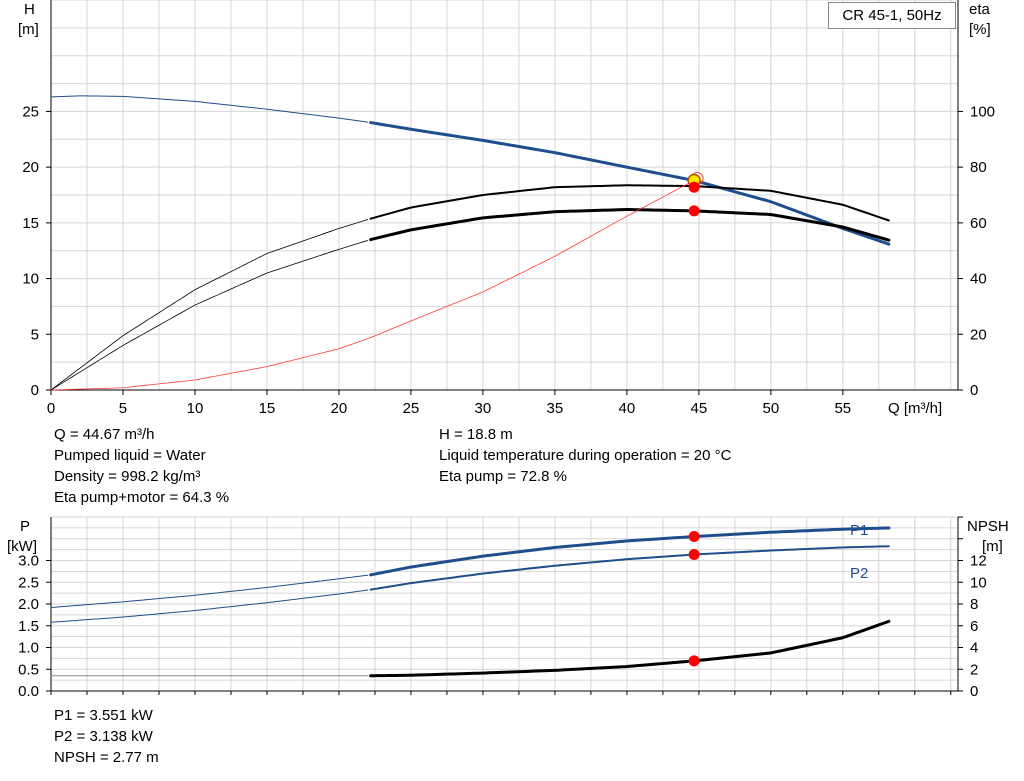  I want to click on info-npsh: NPSH = 2.77 m, so click(106, 757).